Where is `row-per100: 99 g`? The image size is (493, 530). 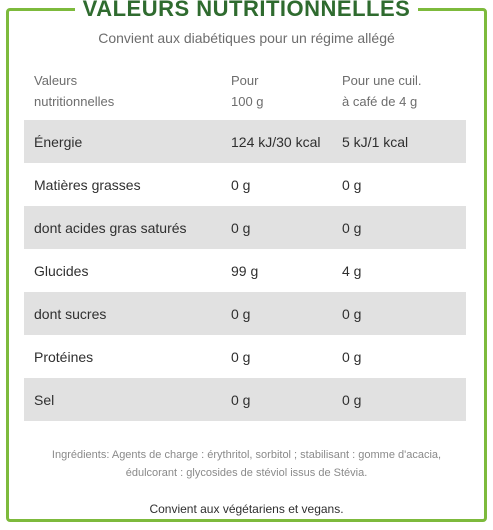 row-per100: 99 g is located at coordinates (245, 270).